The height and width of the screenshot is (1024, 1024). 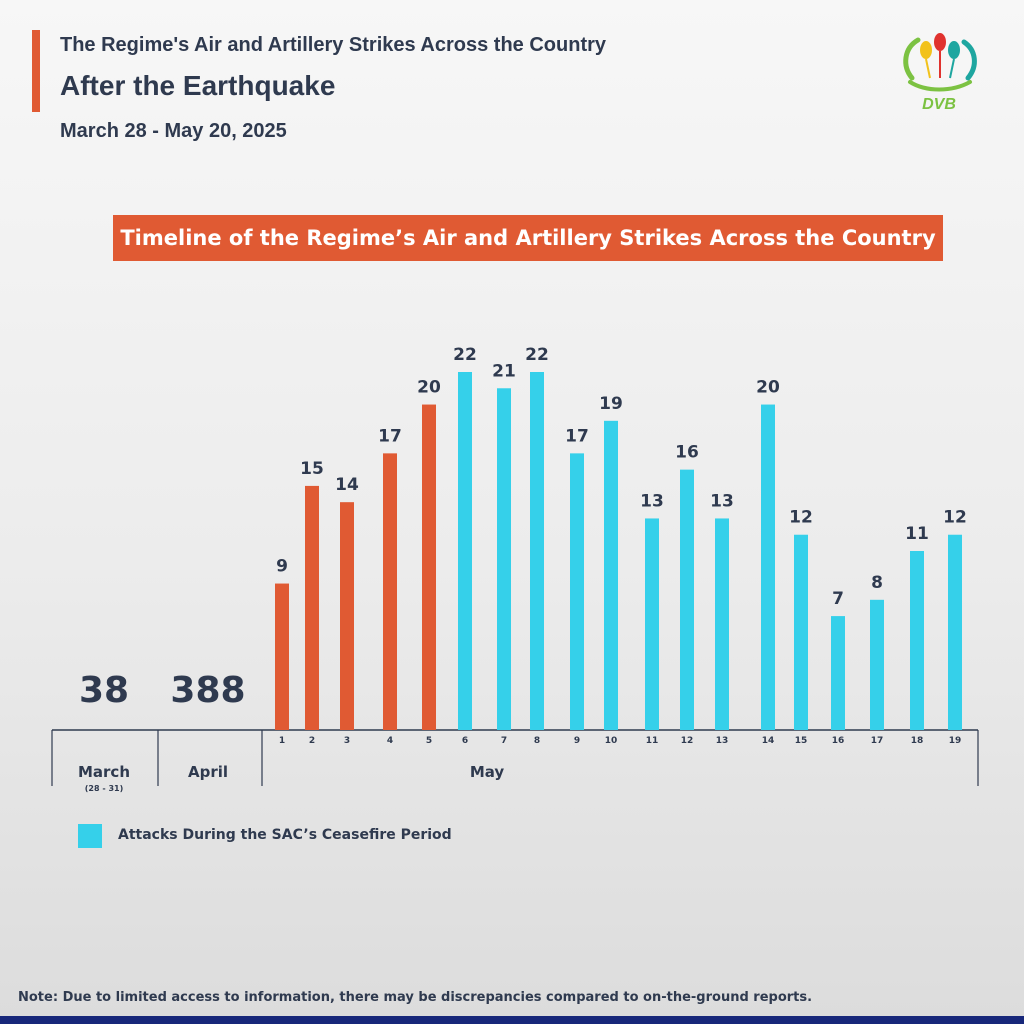 What do you see at coordinates (104, 690) in the screenshot?
I see `total-value-march: 38` at bounding box center [104, 690].